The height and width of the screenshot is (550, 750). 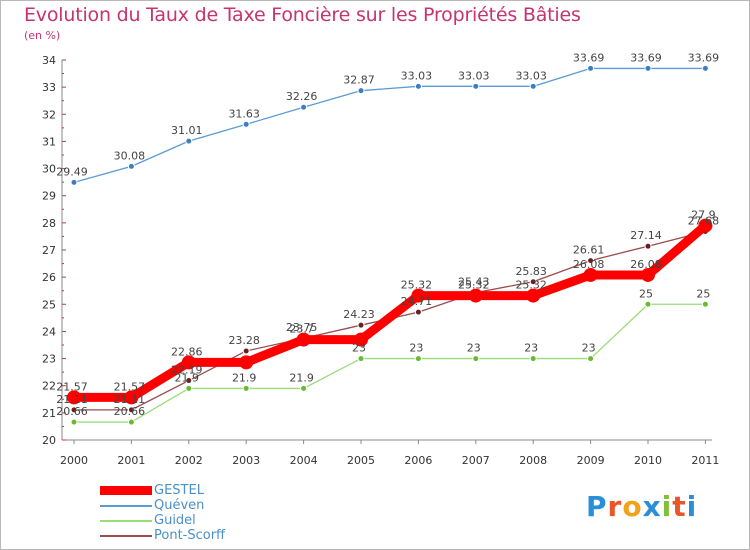 I want to click on y-tick-label: 31, so click(x=49, y=141).